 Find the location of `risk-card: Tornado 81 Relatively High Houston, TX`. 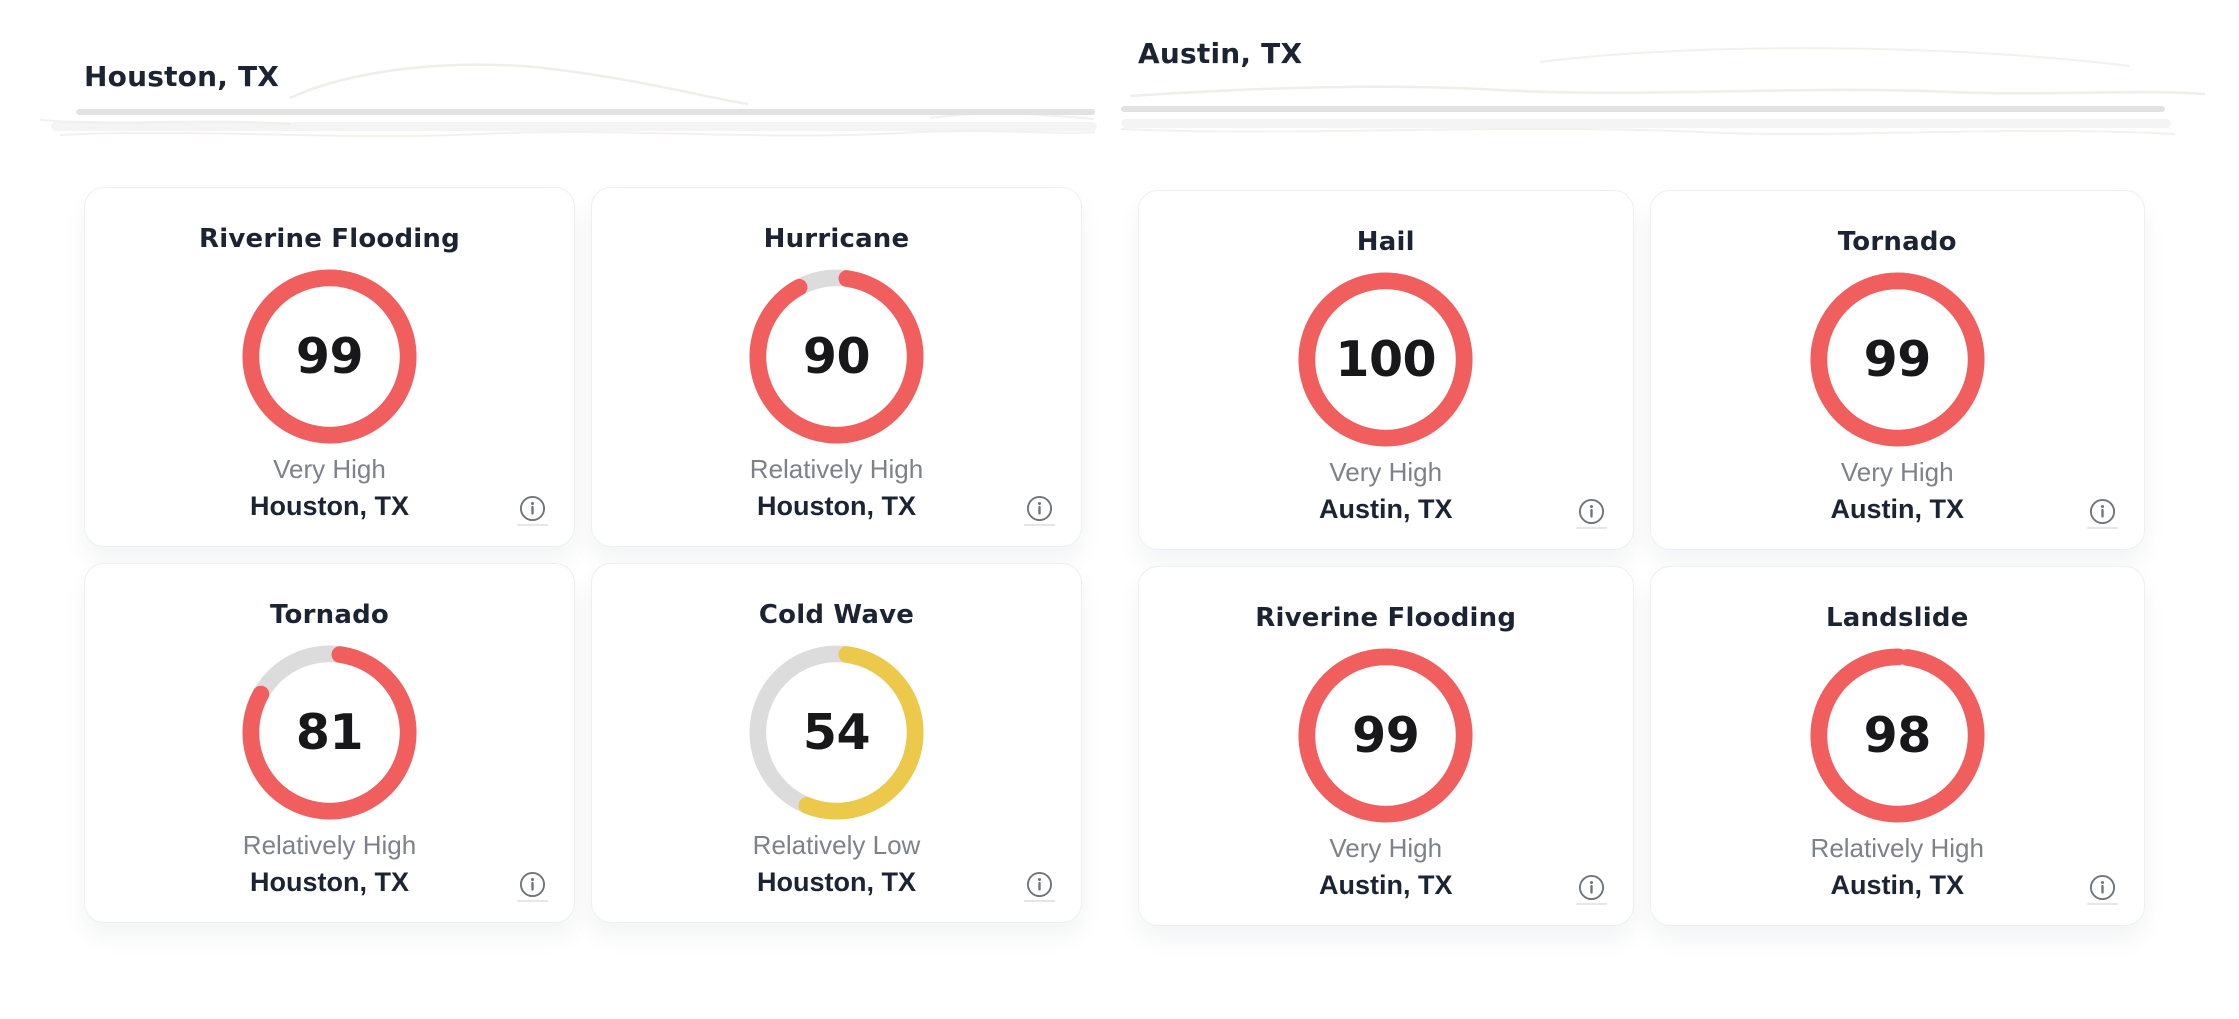

risk-card: Tornado 81 Relatively High Houston, TX is located at coordinates (329, 743).